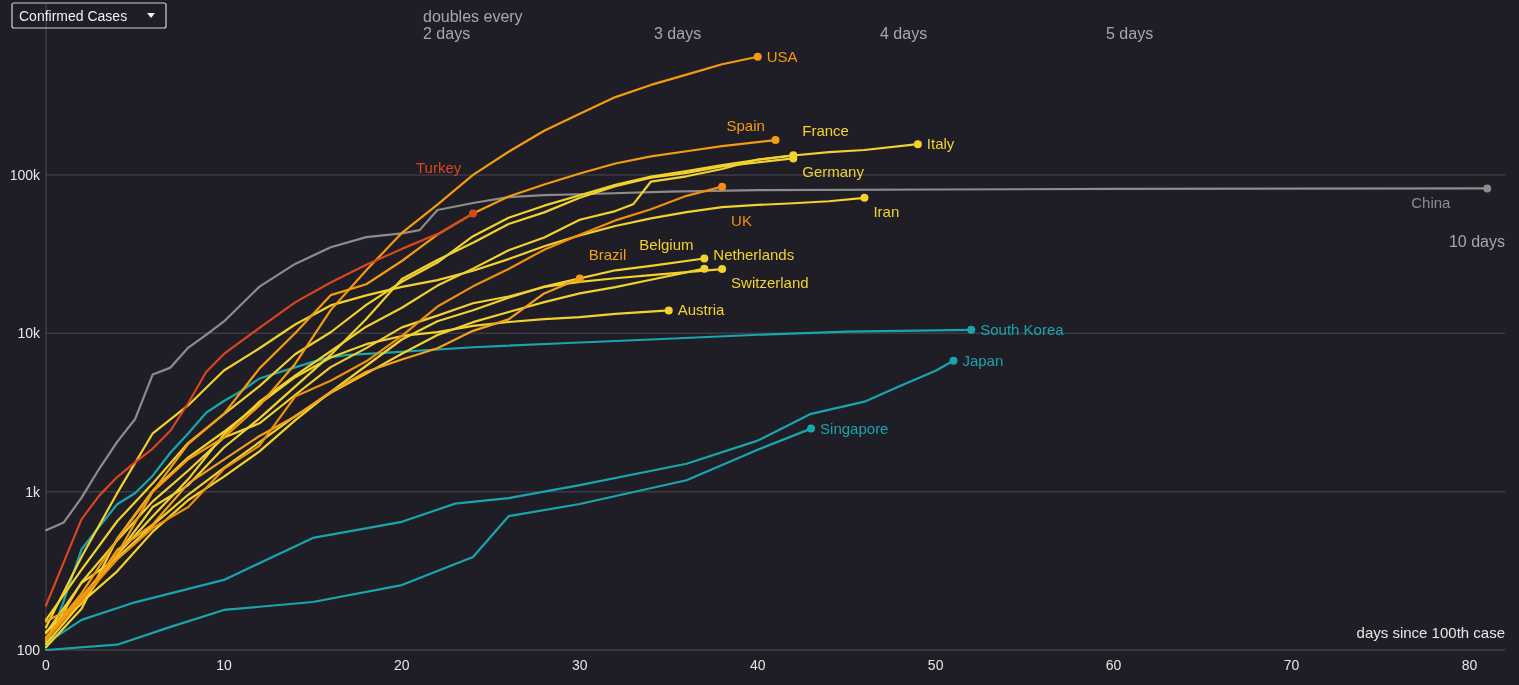  I want to click on series-label: Singapore, so click(854, 428).